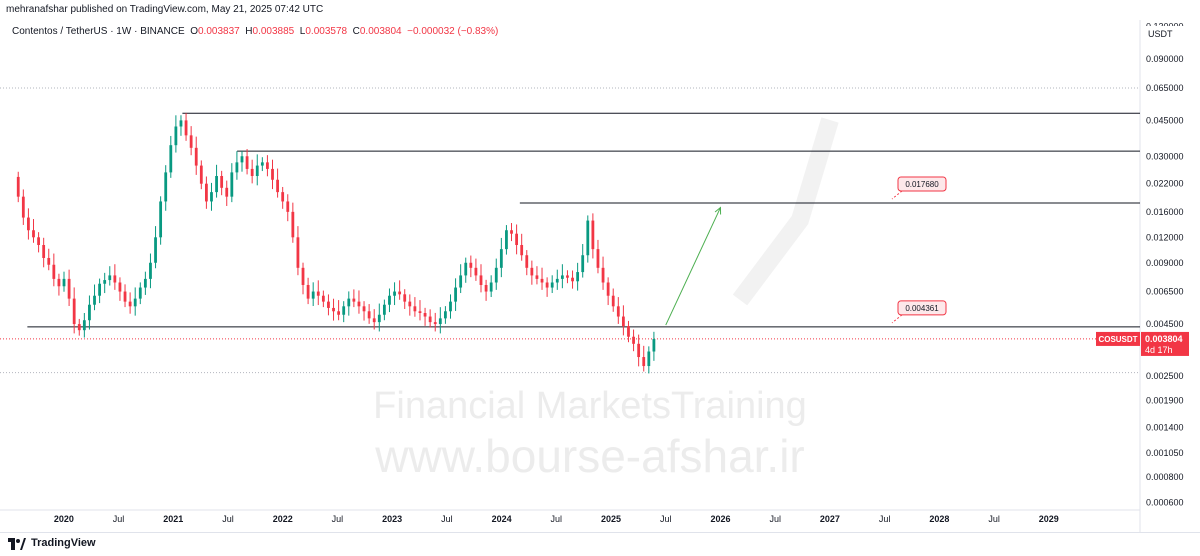  I want to click on watermark-logo-shape, so click(785, 211).